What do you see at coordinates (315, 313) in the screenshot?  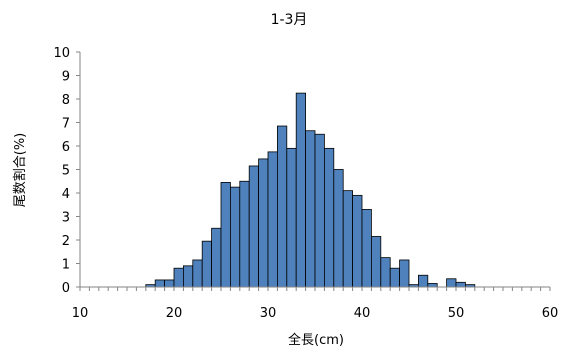 I see `x-tick-labels: 10 20 30 40 50 60` at bounding box center [315, 313].